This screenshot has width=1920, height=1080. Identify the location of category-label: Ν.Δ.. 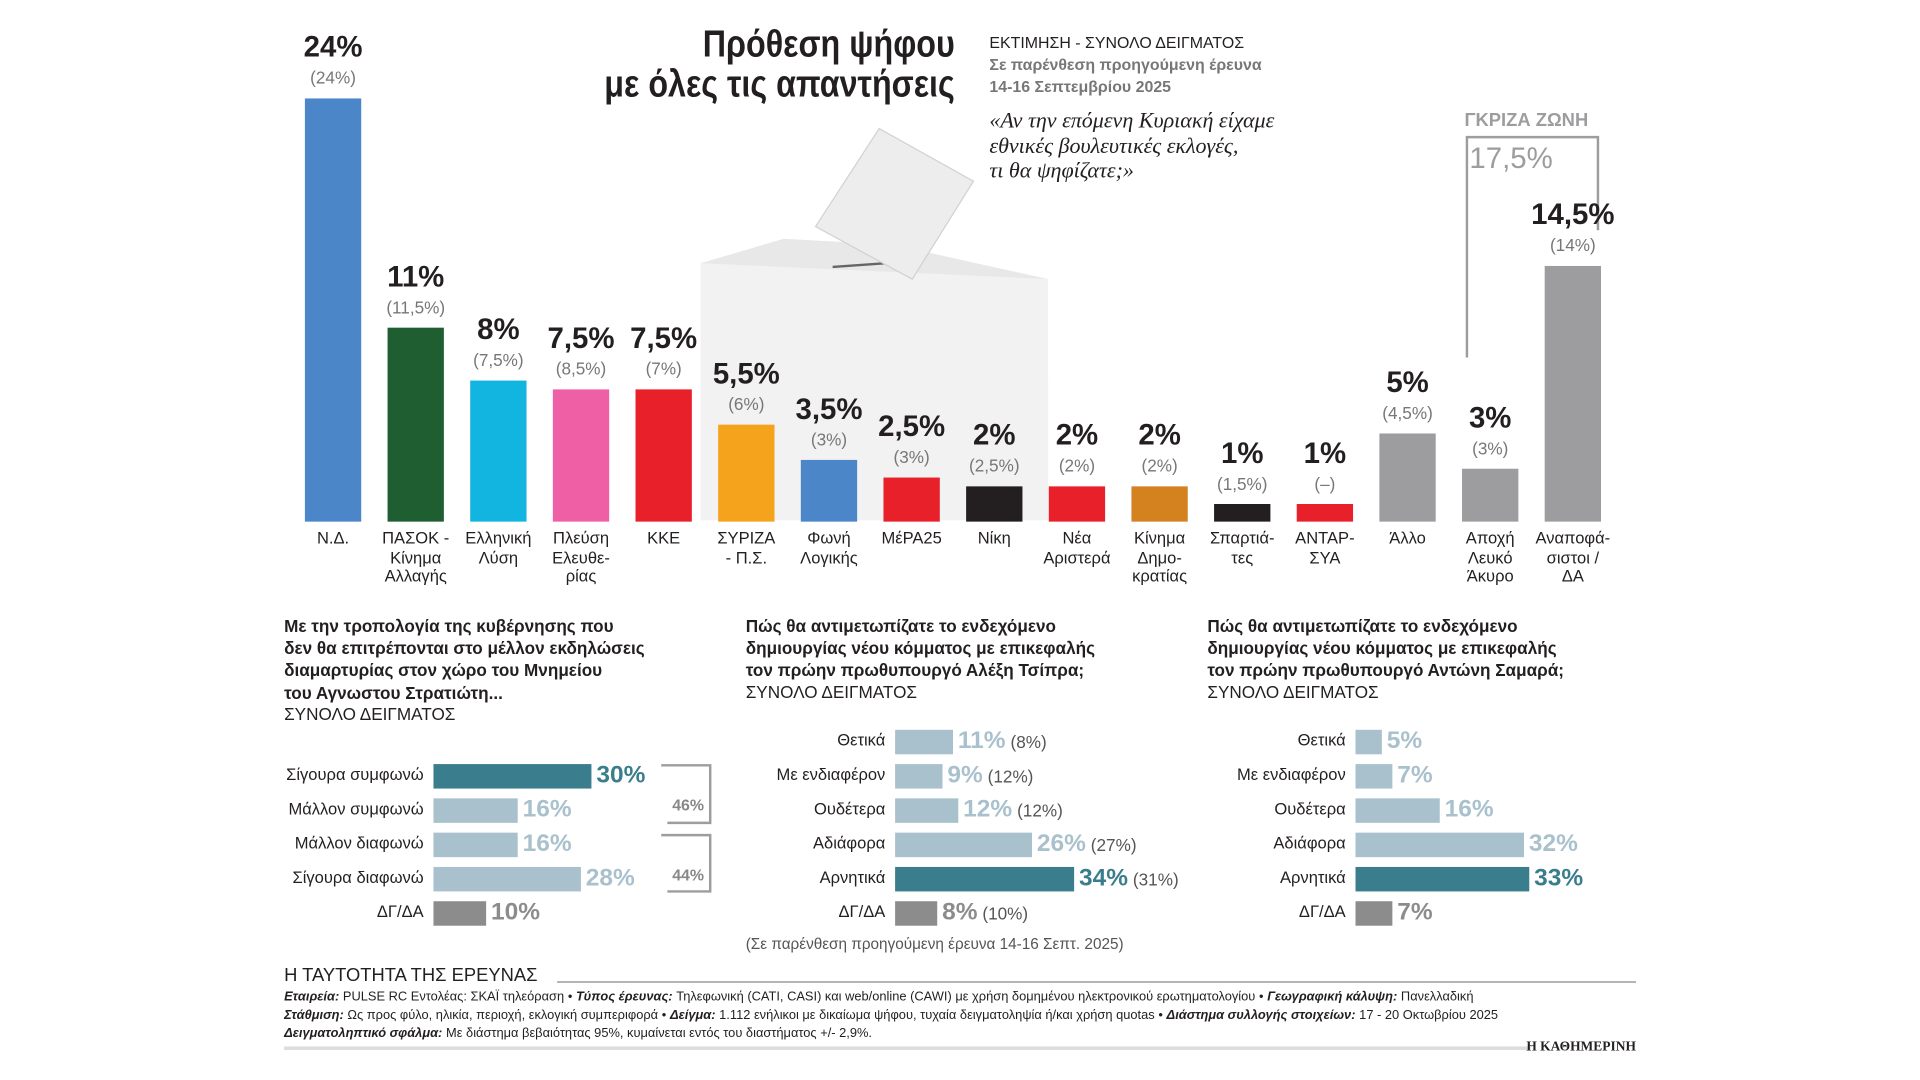
(333, 538).